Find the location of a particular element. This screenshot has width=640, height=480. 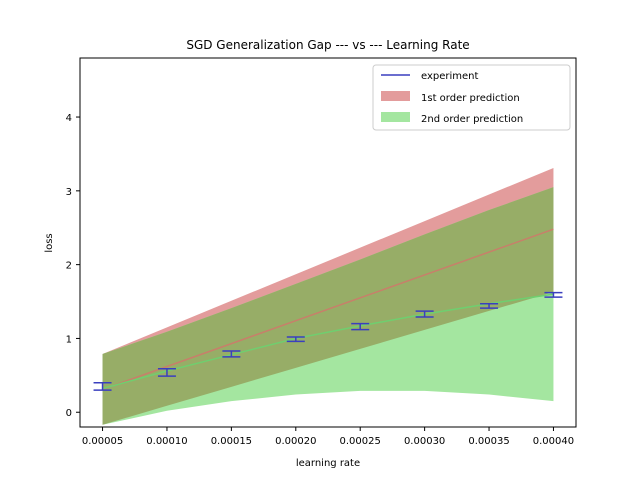

legend-label-1st-order: 1st order prediction is located at coordinates (470, 98).